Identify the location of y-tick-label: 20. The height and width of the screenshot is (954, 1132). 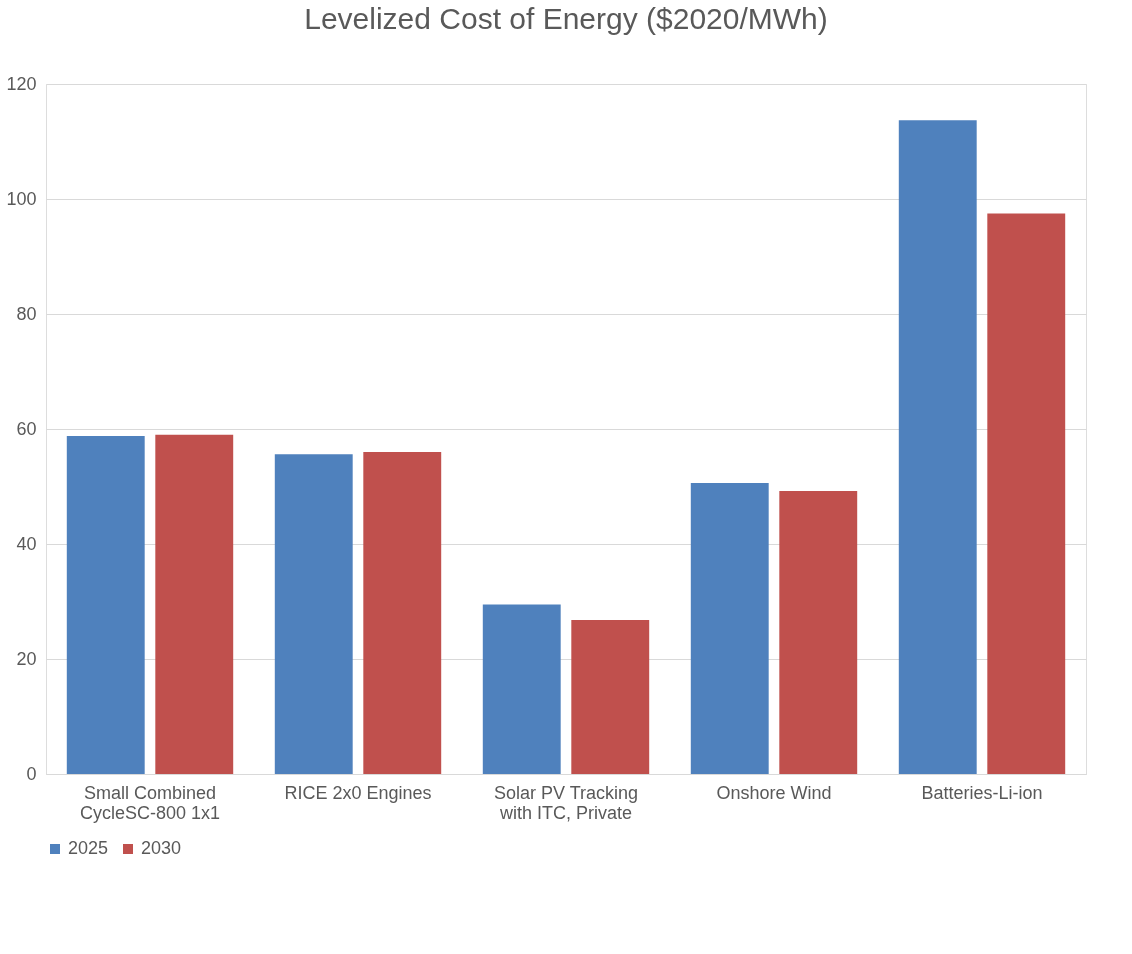
(26, 658).